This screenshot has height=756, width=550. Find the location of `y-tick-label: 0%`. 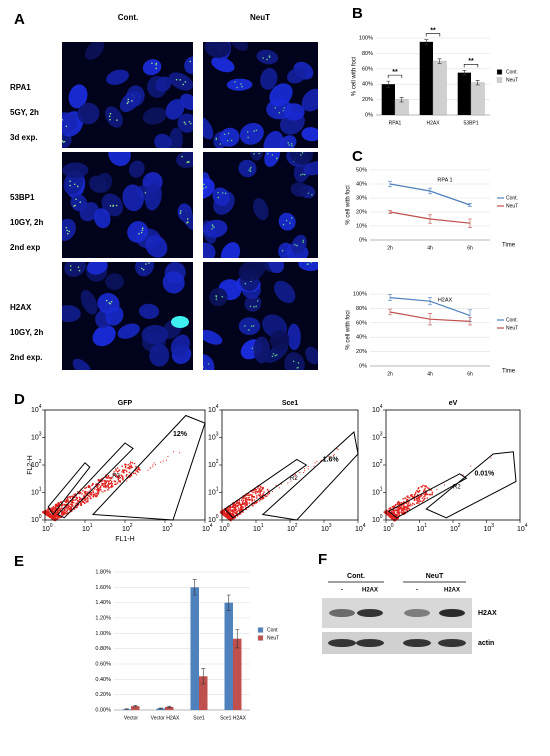

y-tick-label: 0% is located at coordinates (369, 115).